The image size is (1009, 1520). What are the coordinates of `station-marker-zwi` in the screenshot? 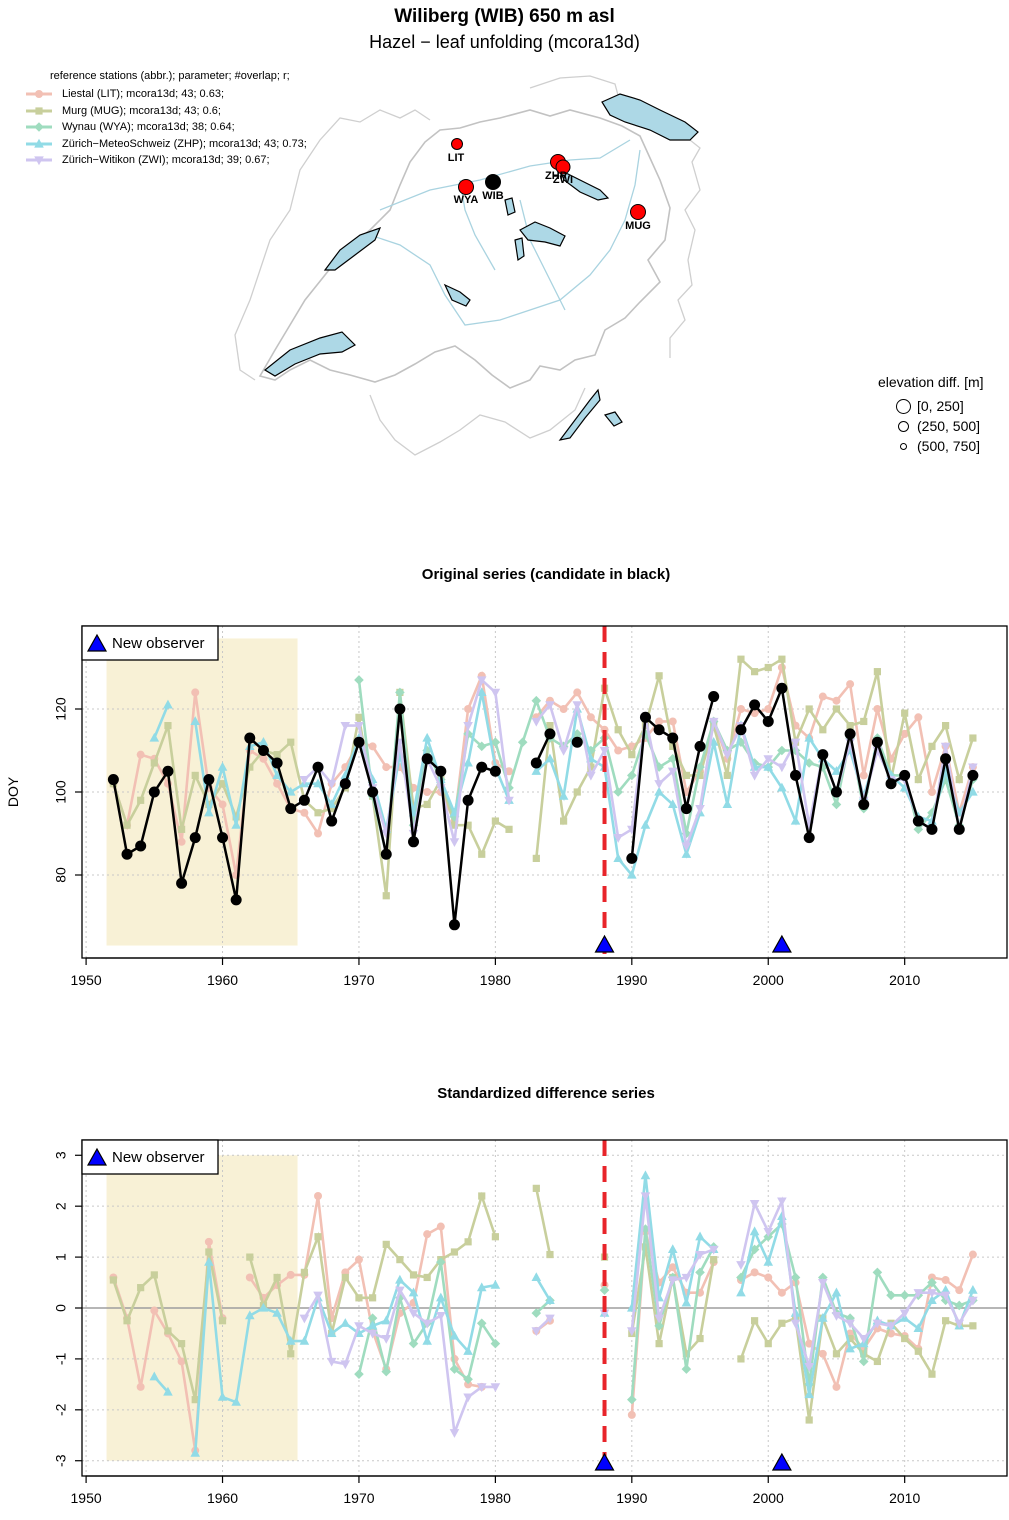 It's located at (563, 167).